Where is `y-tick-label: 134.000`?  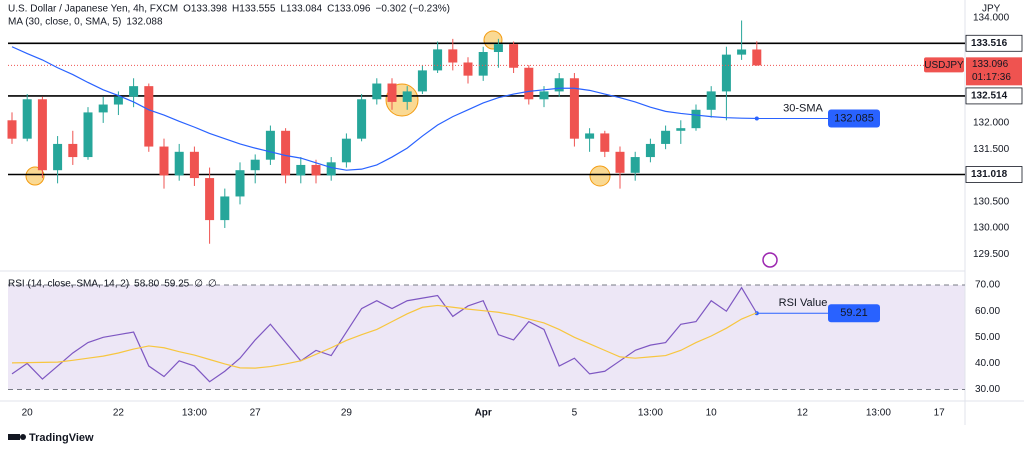 y-tick-label: 134.000 is located at coordinates (991, 18).